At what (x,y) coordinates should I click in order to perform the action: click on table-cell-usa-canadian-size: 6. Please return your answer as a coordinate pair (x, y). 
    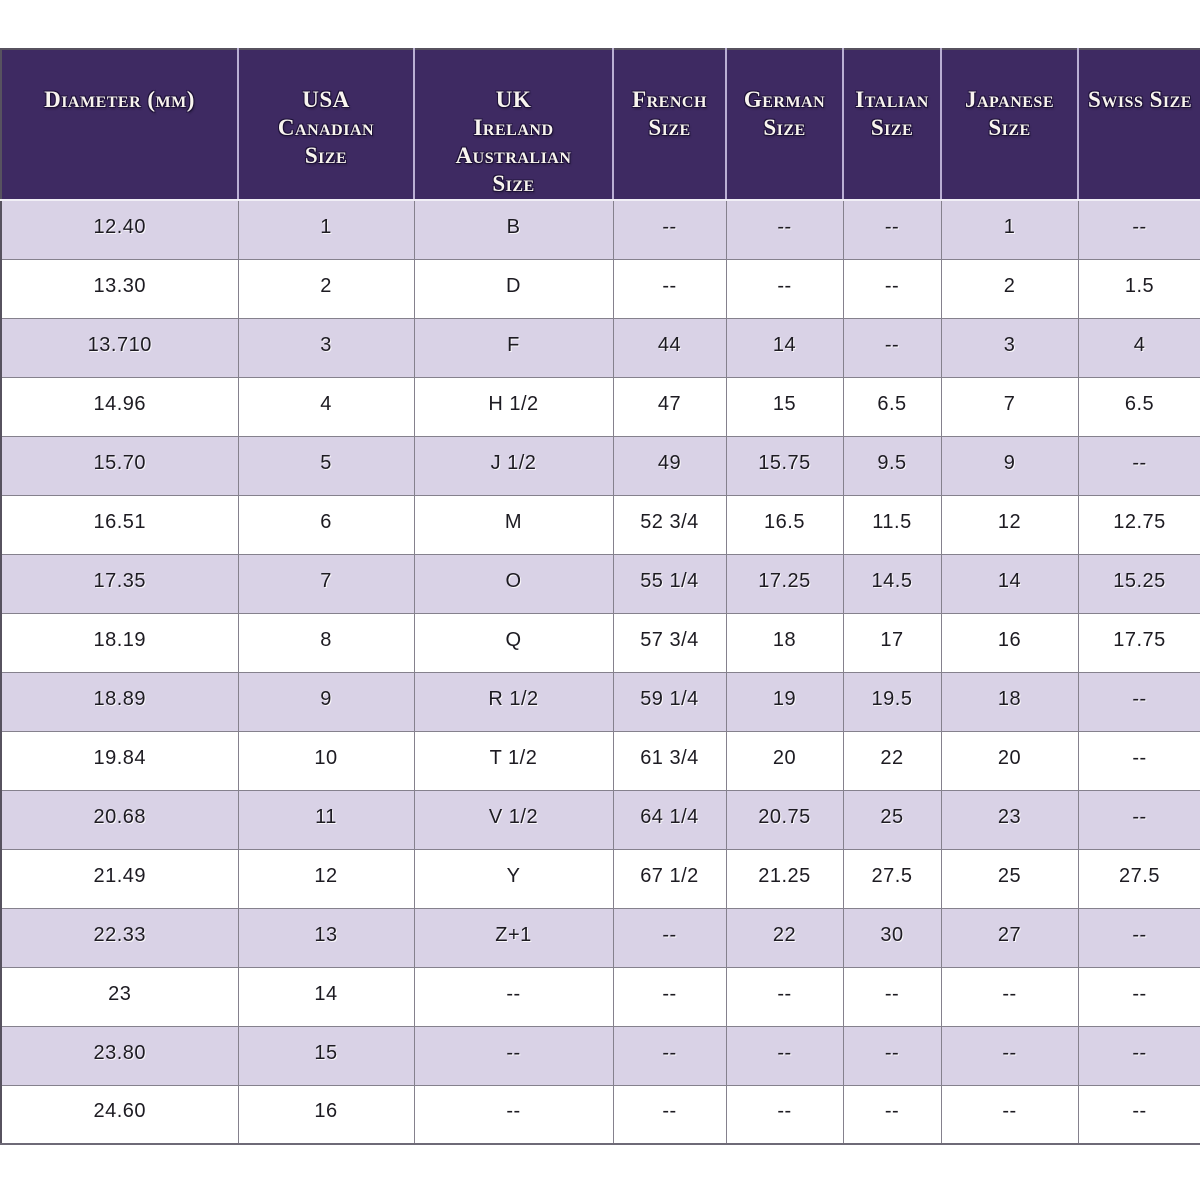
    Looking at the image, I should click on (326, 524).